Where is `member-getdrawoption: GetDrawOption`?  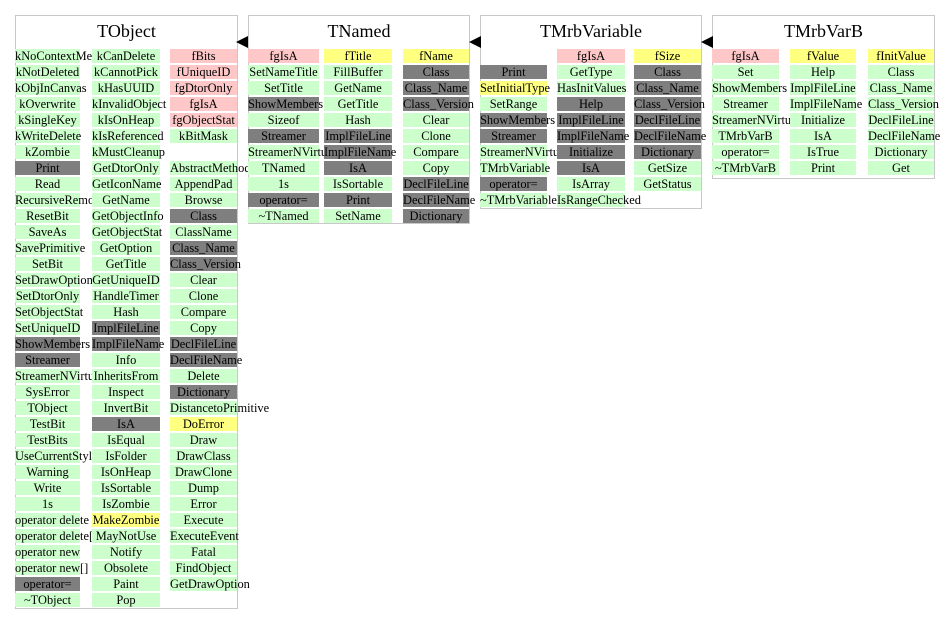 member-getdrawoption: GetDrawOption is located at coordinates (210, 584).